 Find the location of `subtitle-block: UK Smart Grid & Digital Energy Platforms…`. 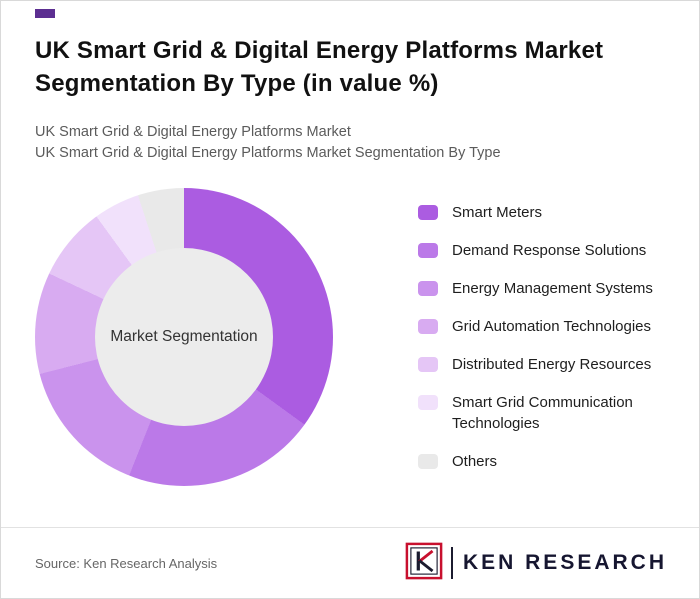

subtitle-block: UK Smart Grid & Digital Energy Platforms… is located at coordinates (350, 143).